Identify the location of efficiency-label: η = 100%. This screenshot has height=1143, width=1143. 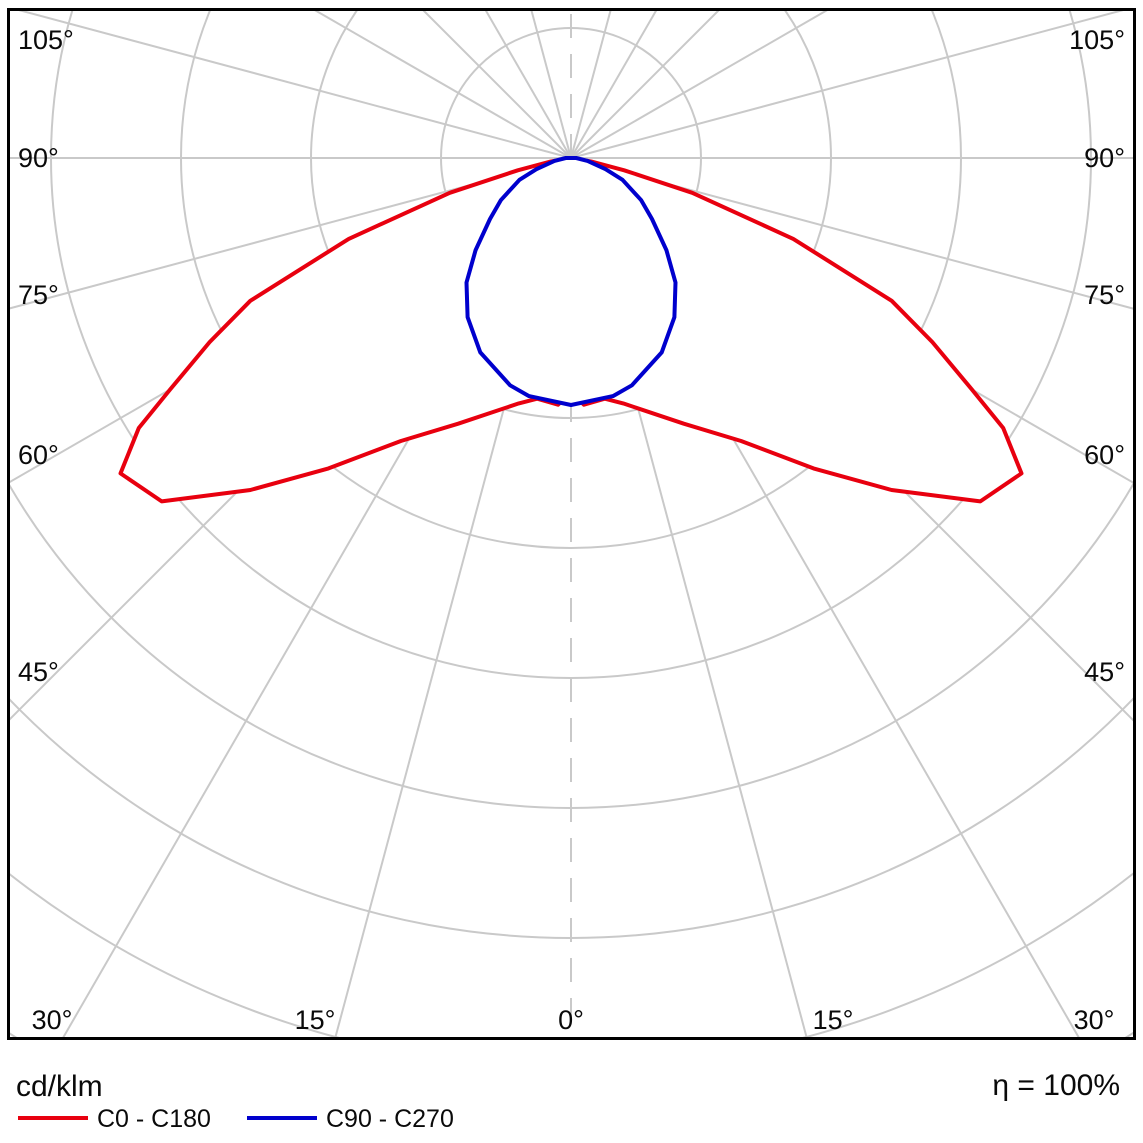
(1056, 1085).